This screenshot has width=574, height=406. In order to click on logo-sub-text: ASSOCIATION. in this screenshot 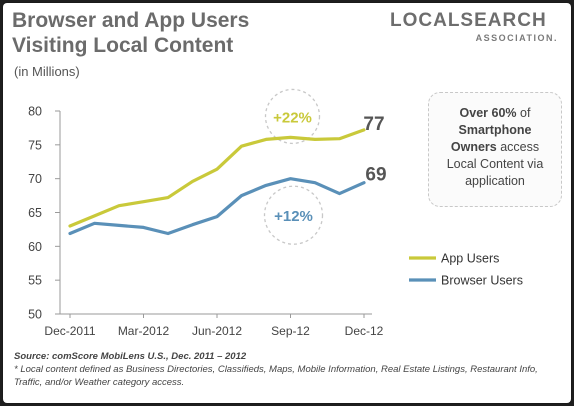, I will do `click(516, 38)`.